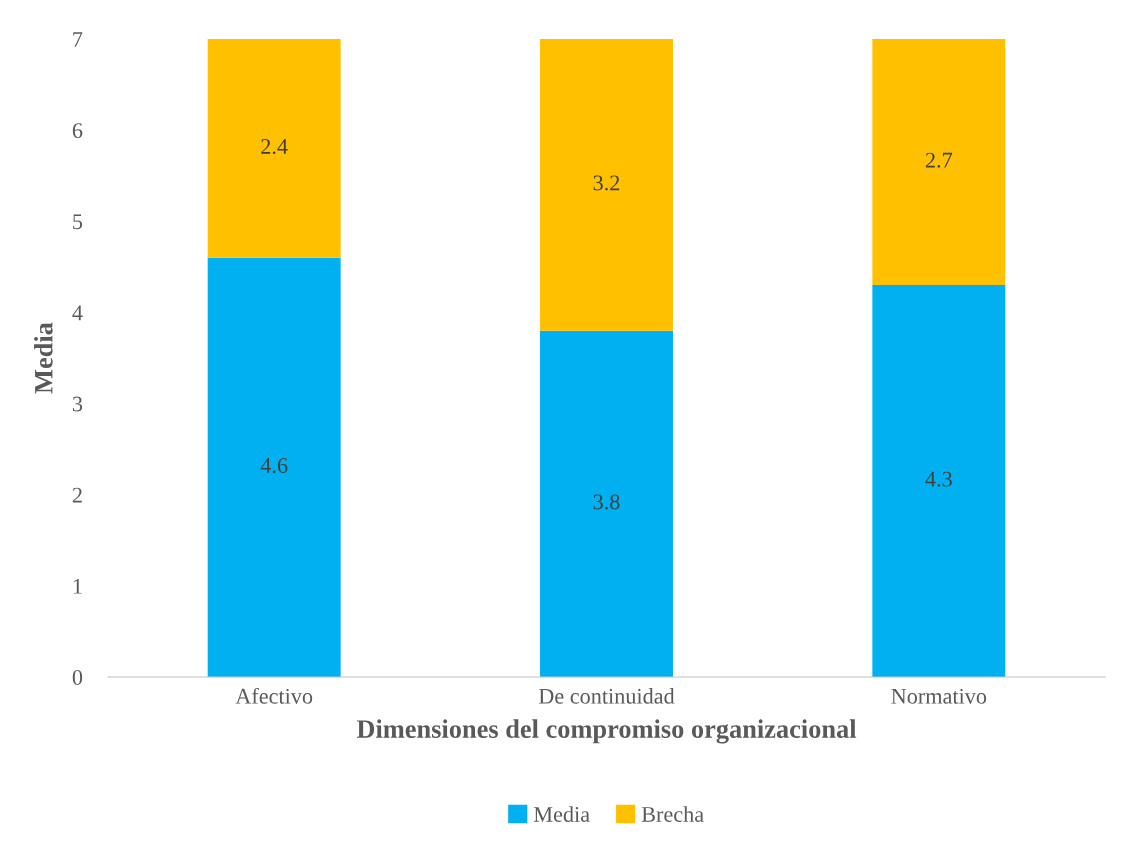  I want to click on y-tick-label: 6, so click(77, 131).